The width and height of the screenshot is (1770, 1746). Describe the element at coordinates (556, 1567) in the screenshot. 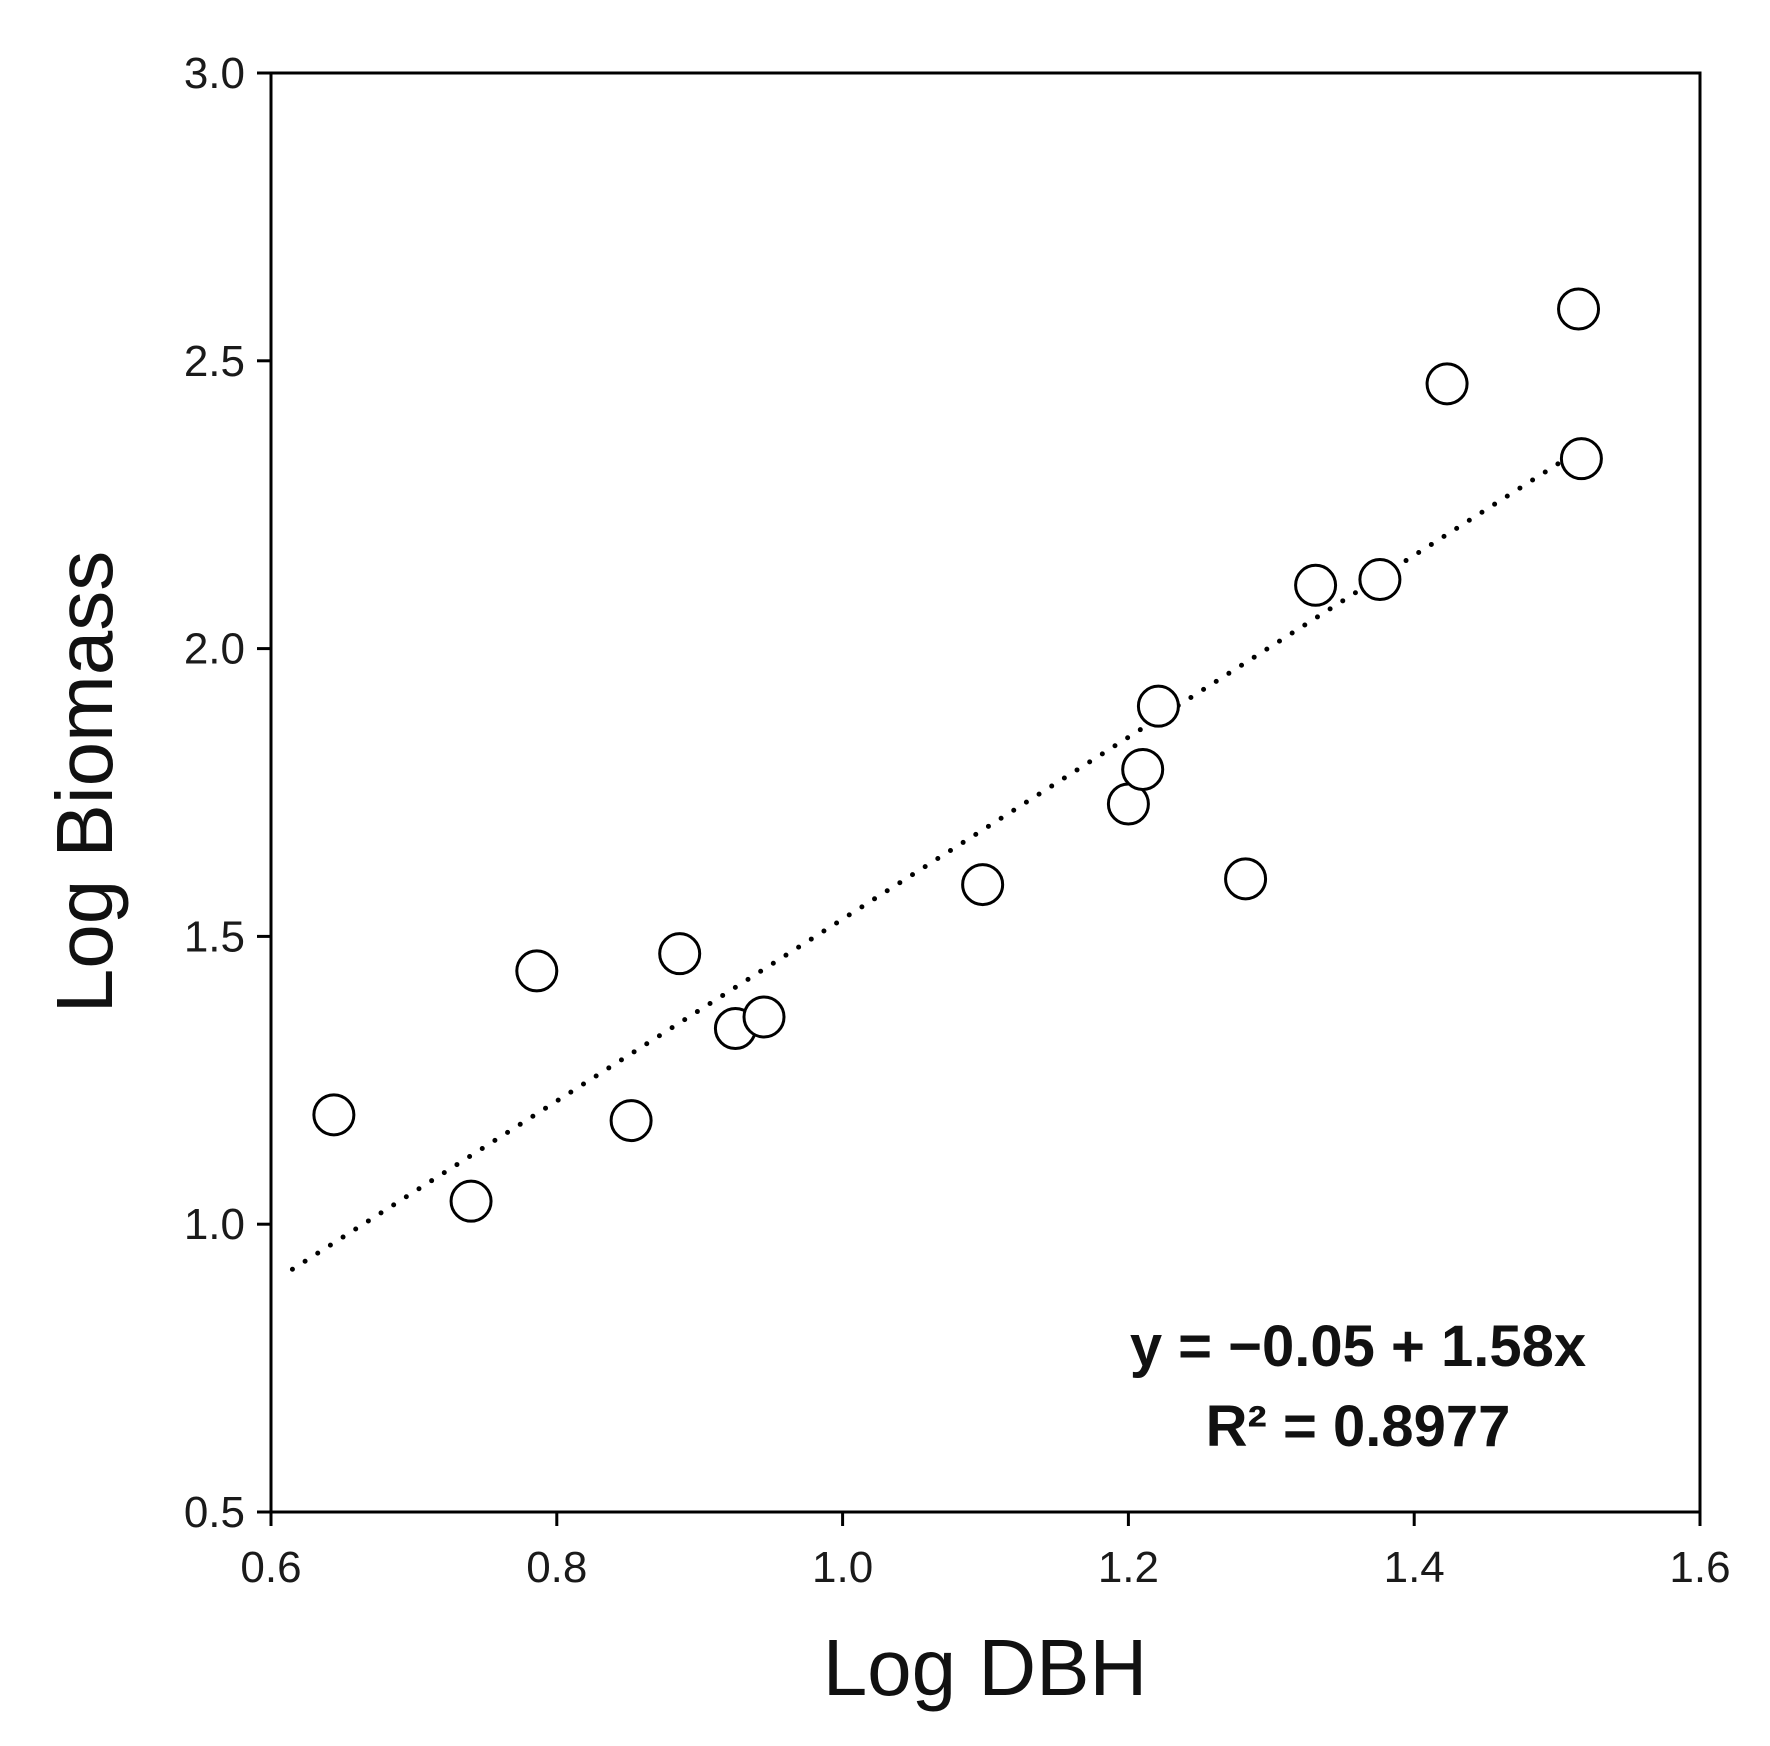

I see `x-tick-label: 0.8` at that location.